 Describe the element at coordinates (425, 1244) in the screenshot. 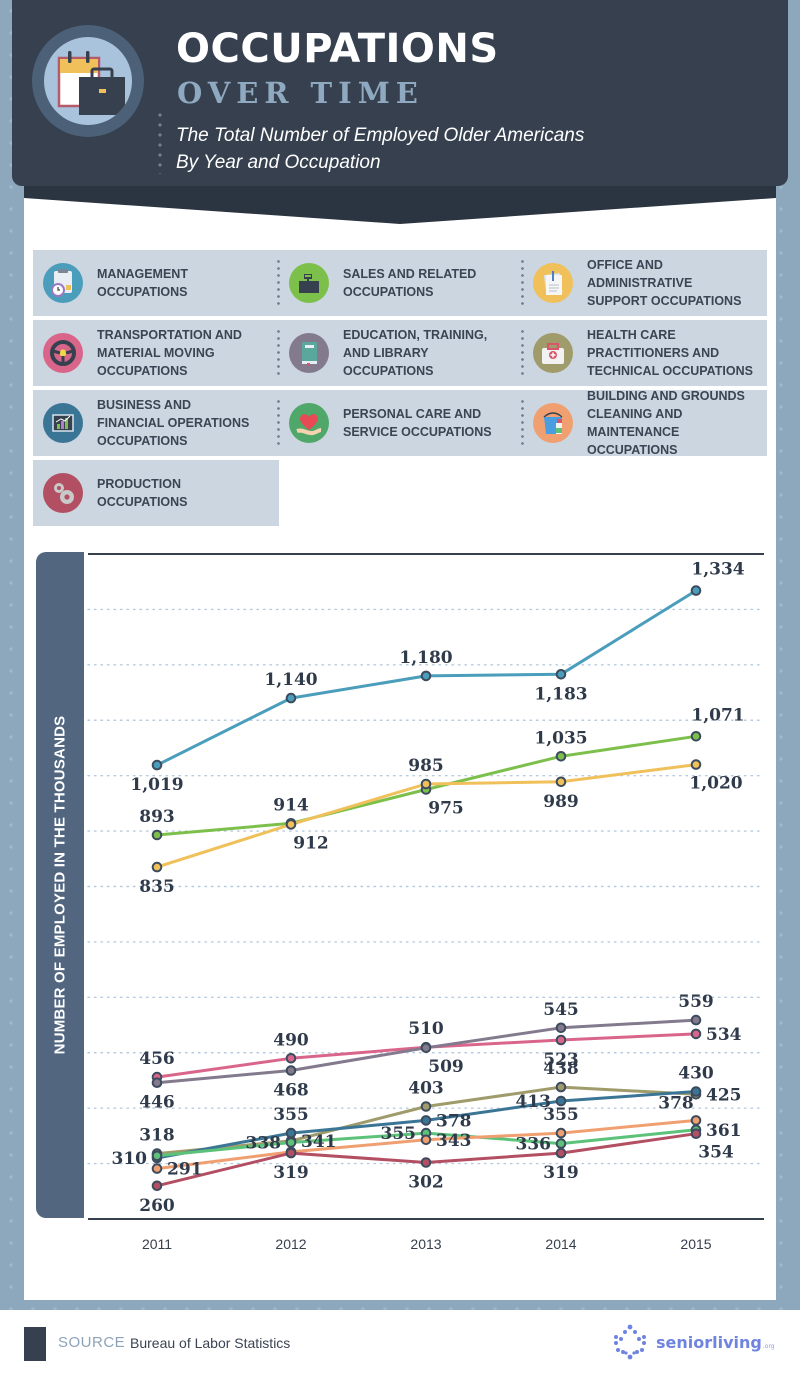

I see `x-tick-label: 2013` at that location.